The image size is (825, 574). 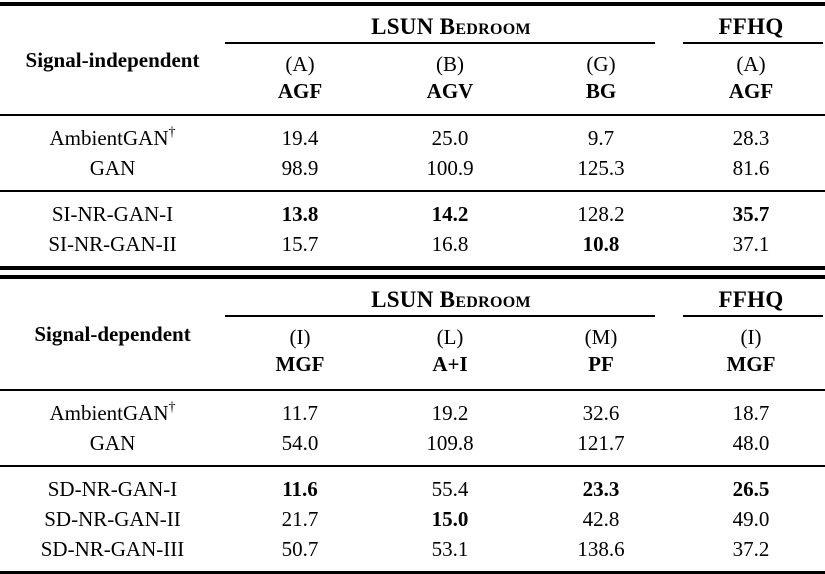 I want to click on row-label: SD-NR-GAN-I, so click(x=112, y=489).